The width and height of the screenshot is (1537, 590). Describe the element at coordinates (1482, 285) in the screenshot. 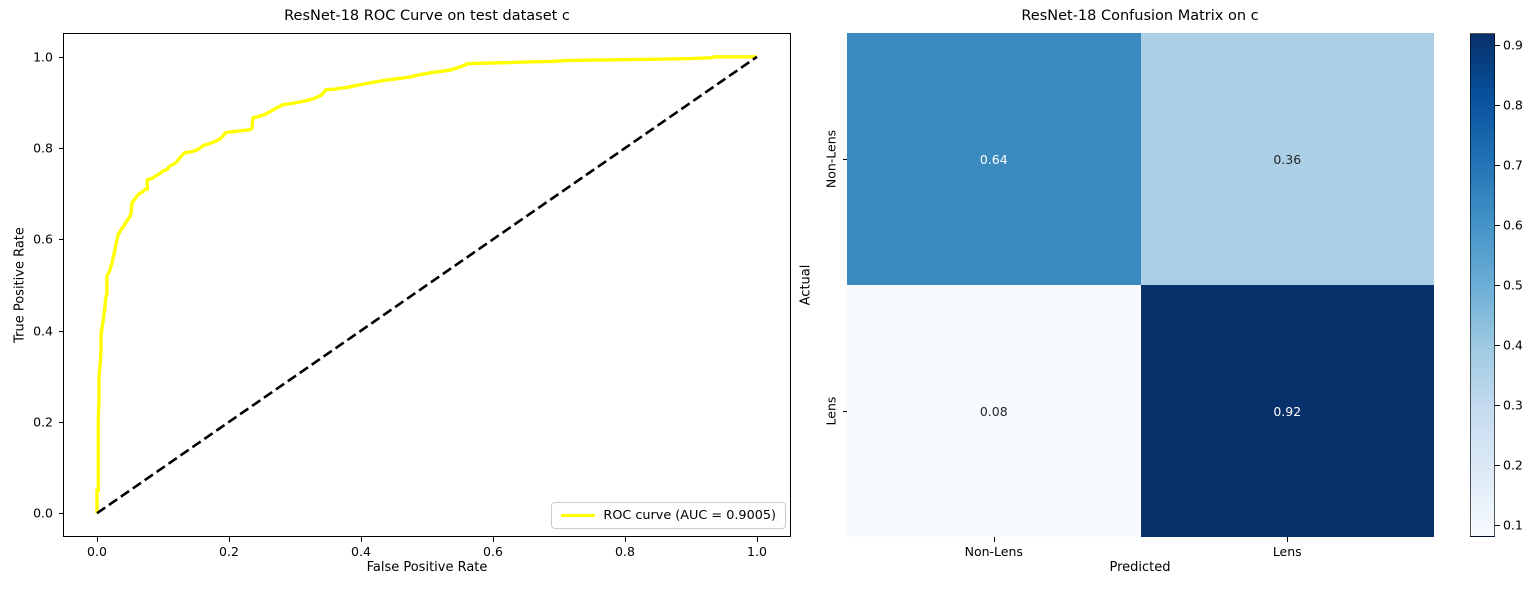

I see `colorbar` at that location.